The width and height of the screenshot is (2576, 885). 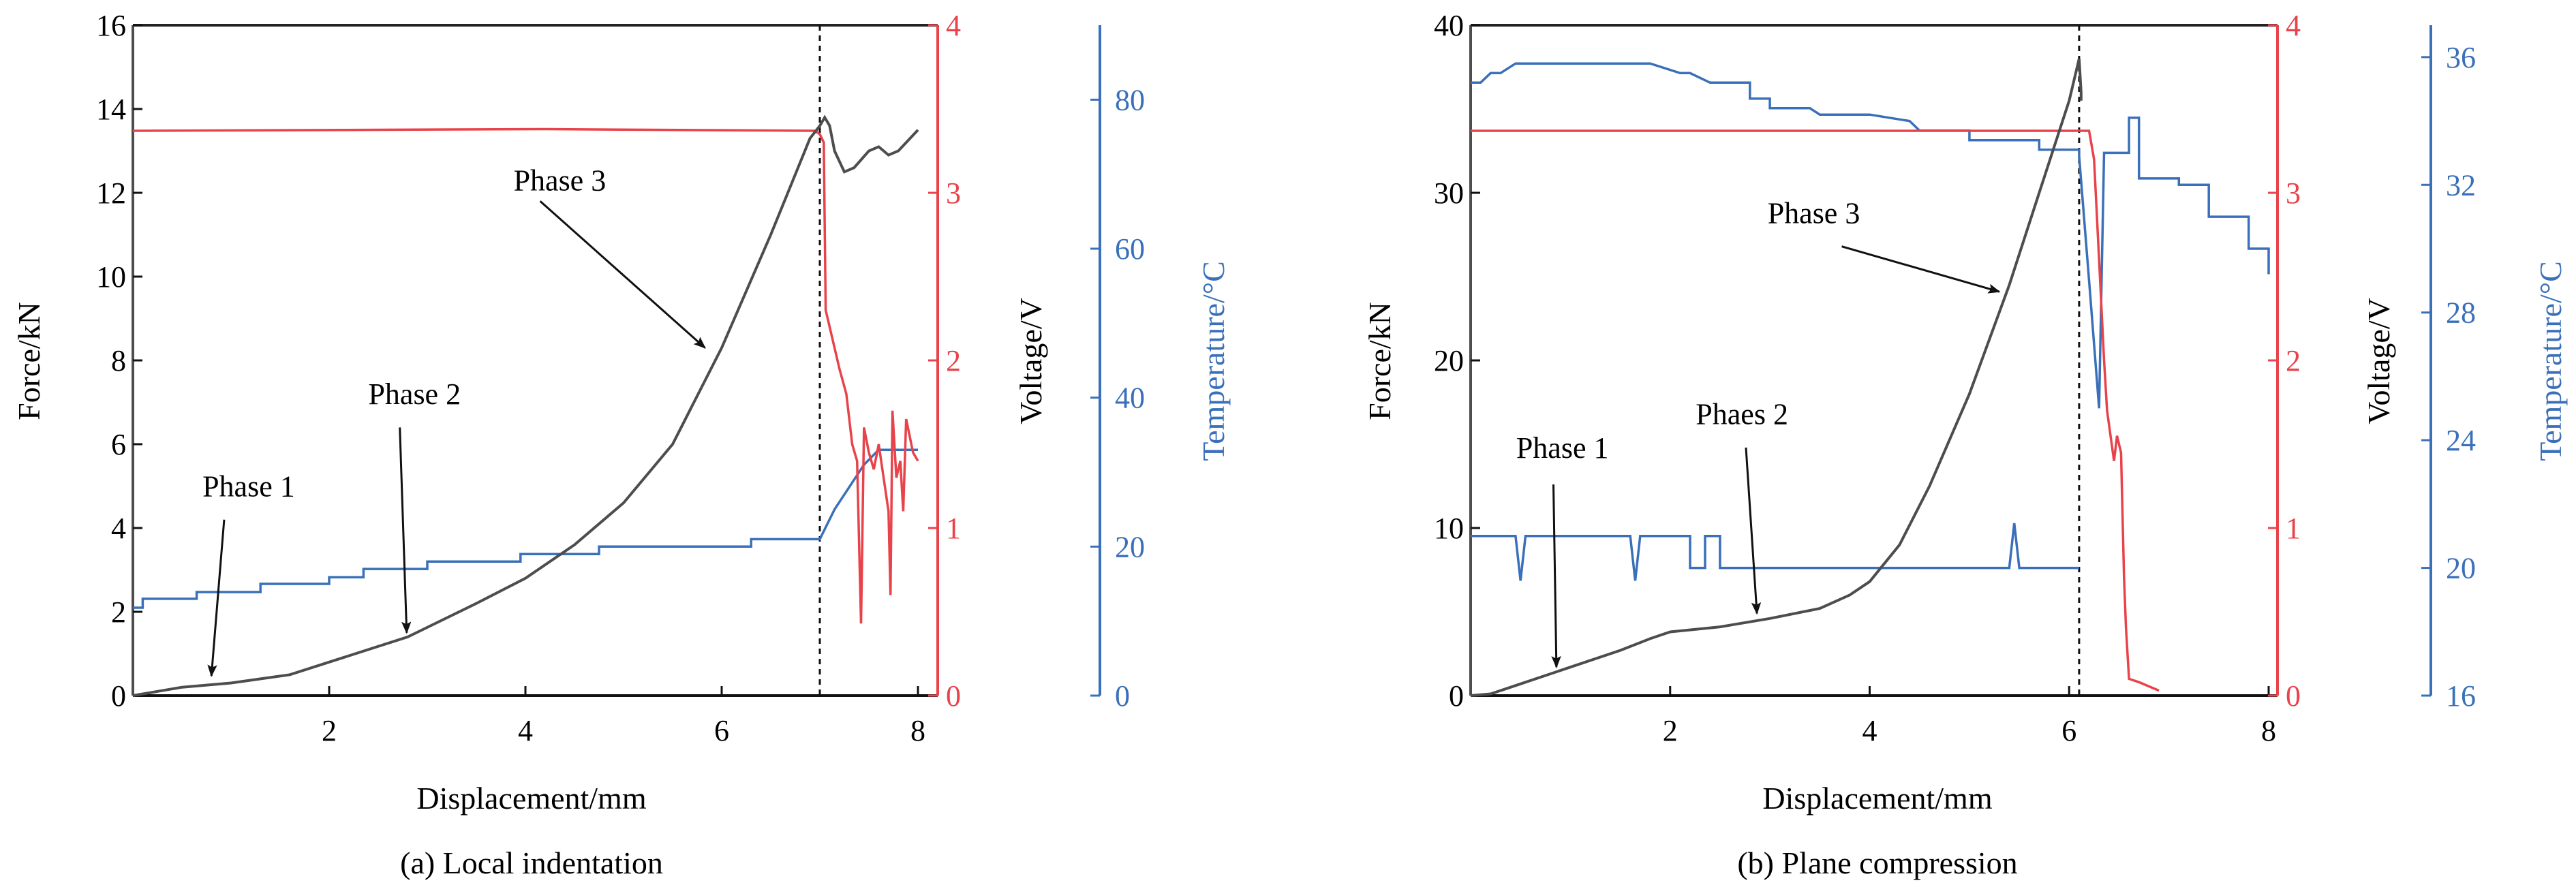 I want to click on temperature-tick-label: 36, so click(x=2461, y=57).